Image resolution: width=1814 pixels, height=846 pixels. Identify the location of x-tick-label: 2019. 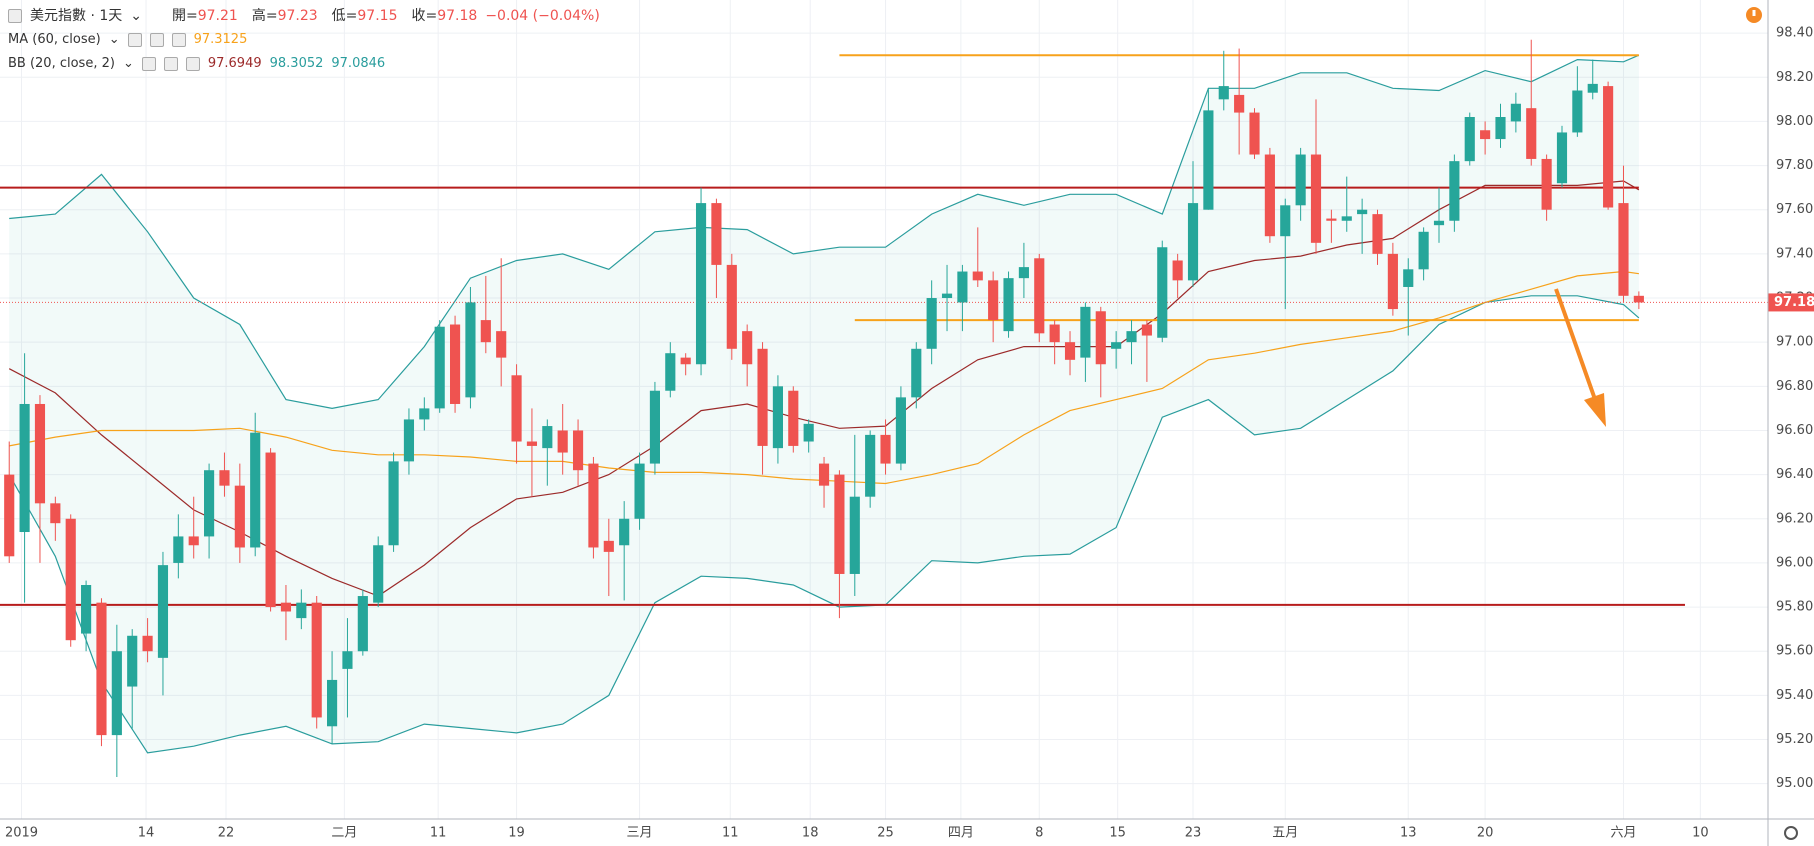
(21, 833).